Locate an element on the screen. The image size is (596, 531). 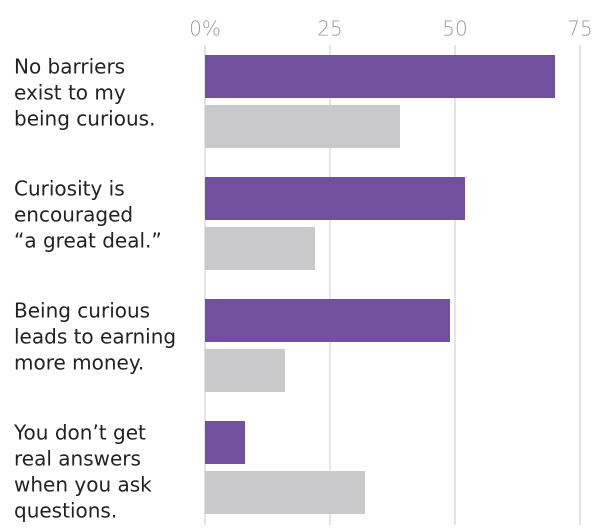
category-label: Being curious is located at coordinates (82, 311).